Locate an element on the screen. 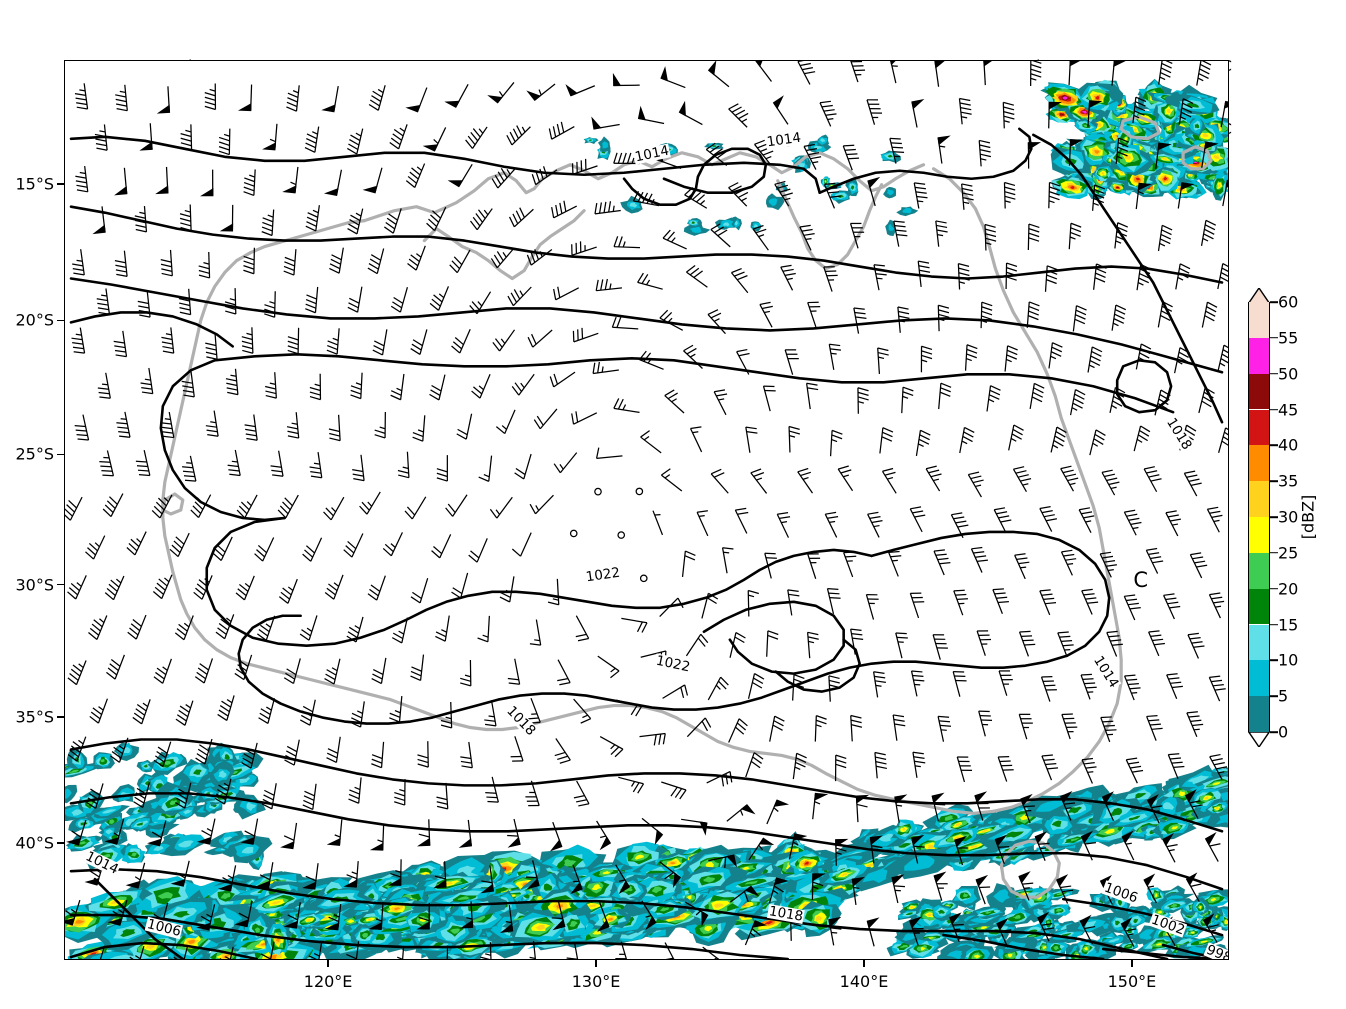 Image resolution: width=1346 pixels, height=1009 pixels. lat-tick-40°S: 40°S is located at coordinates (34, 843).